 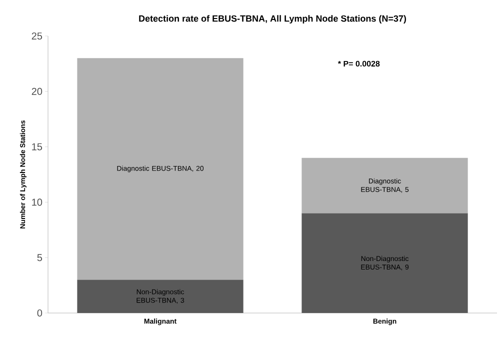 What do you see at coordinates (39, 313) in the screenshot?
I see `y-tick-label: 0` at bounding box center [39, 313].